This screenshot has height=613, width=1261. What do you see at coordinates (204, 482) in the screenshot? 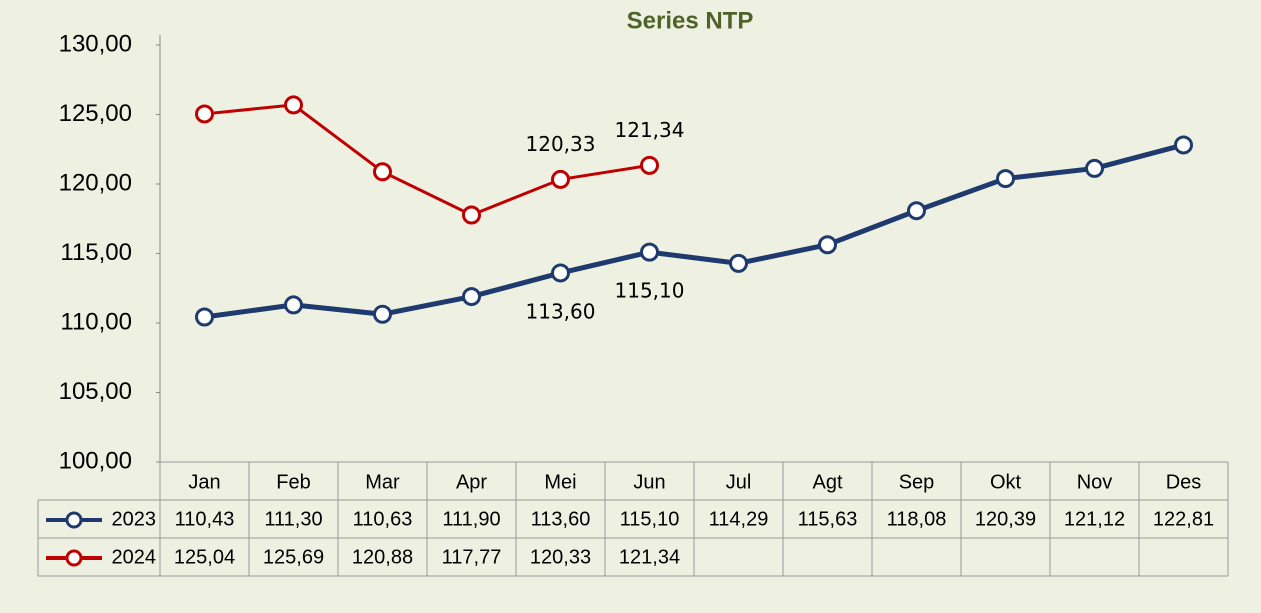
I see `x-tick-label: Jan` at bounding box center [204, 482].